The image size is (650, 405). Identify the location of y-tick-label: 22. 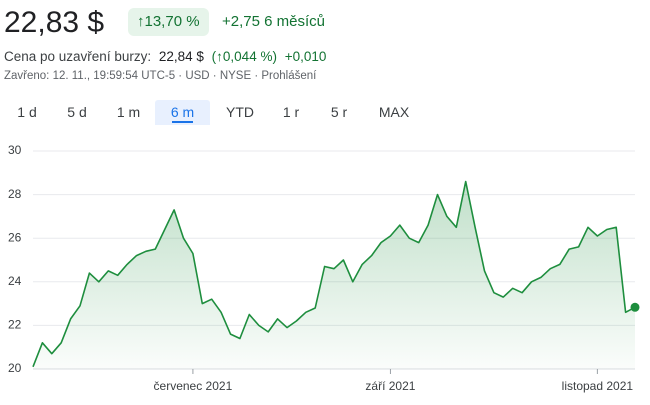
(15, 325).